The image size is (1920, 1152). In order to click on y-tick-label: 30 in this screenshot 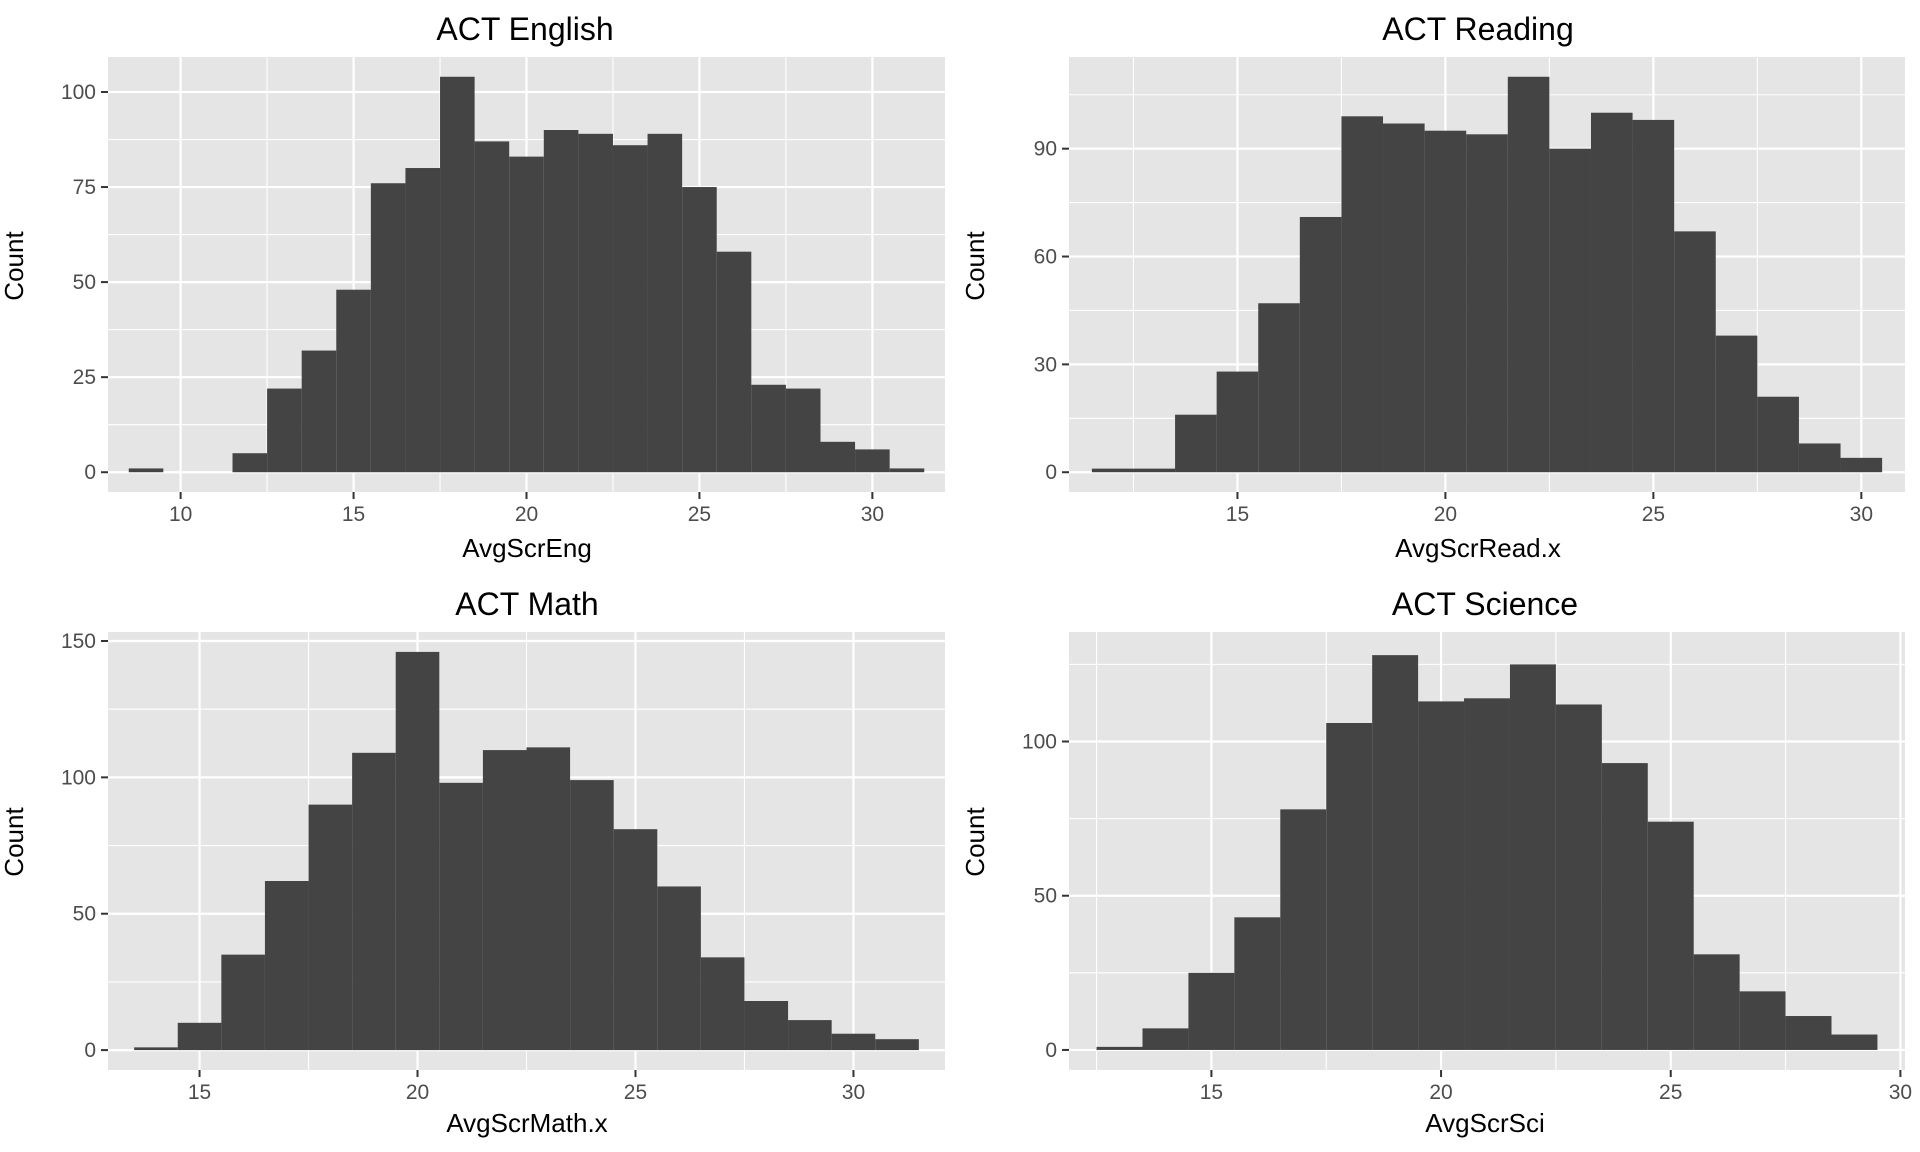, I will do `click(1045, 364)`.